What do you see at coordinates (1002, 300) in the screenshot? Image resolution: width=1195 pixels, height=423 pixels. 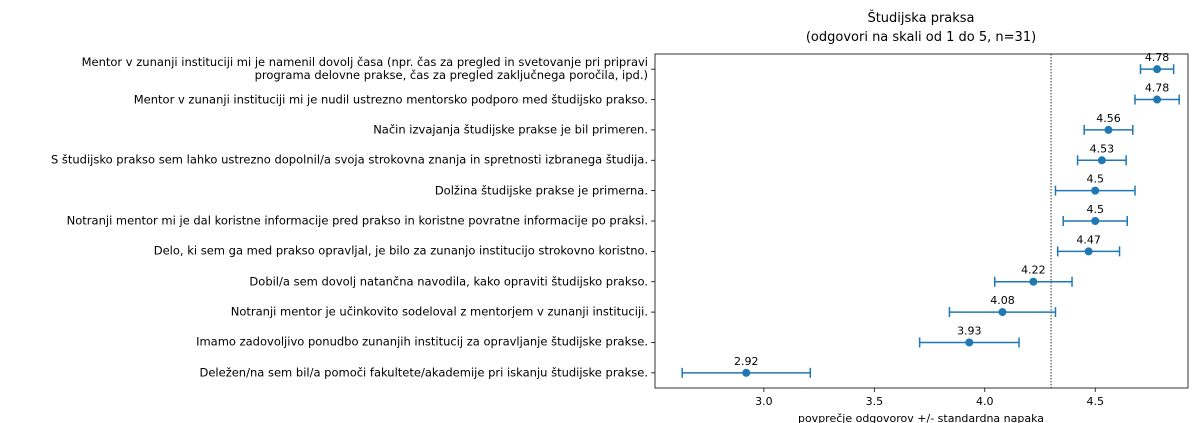 I see `data-label: 4.08` at bounding box center [1002, 300].